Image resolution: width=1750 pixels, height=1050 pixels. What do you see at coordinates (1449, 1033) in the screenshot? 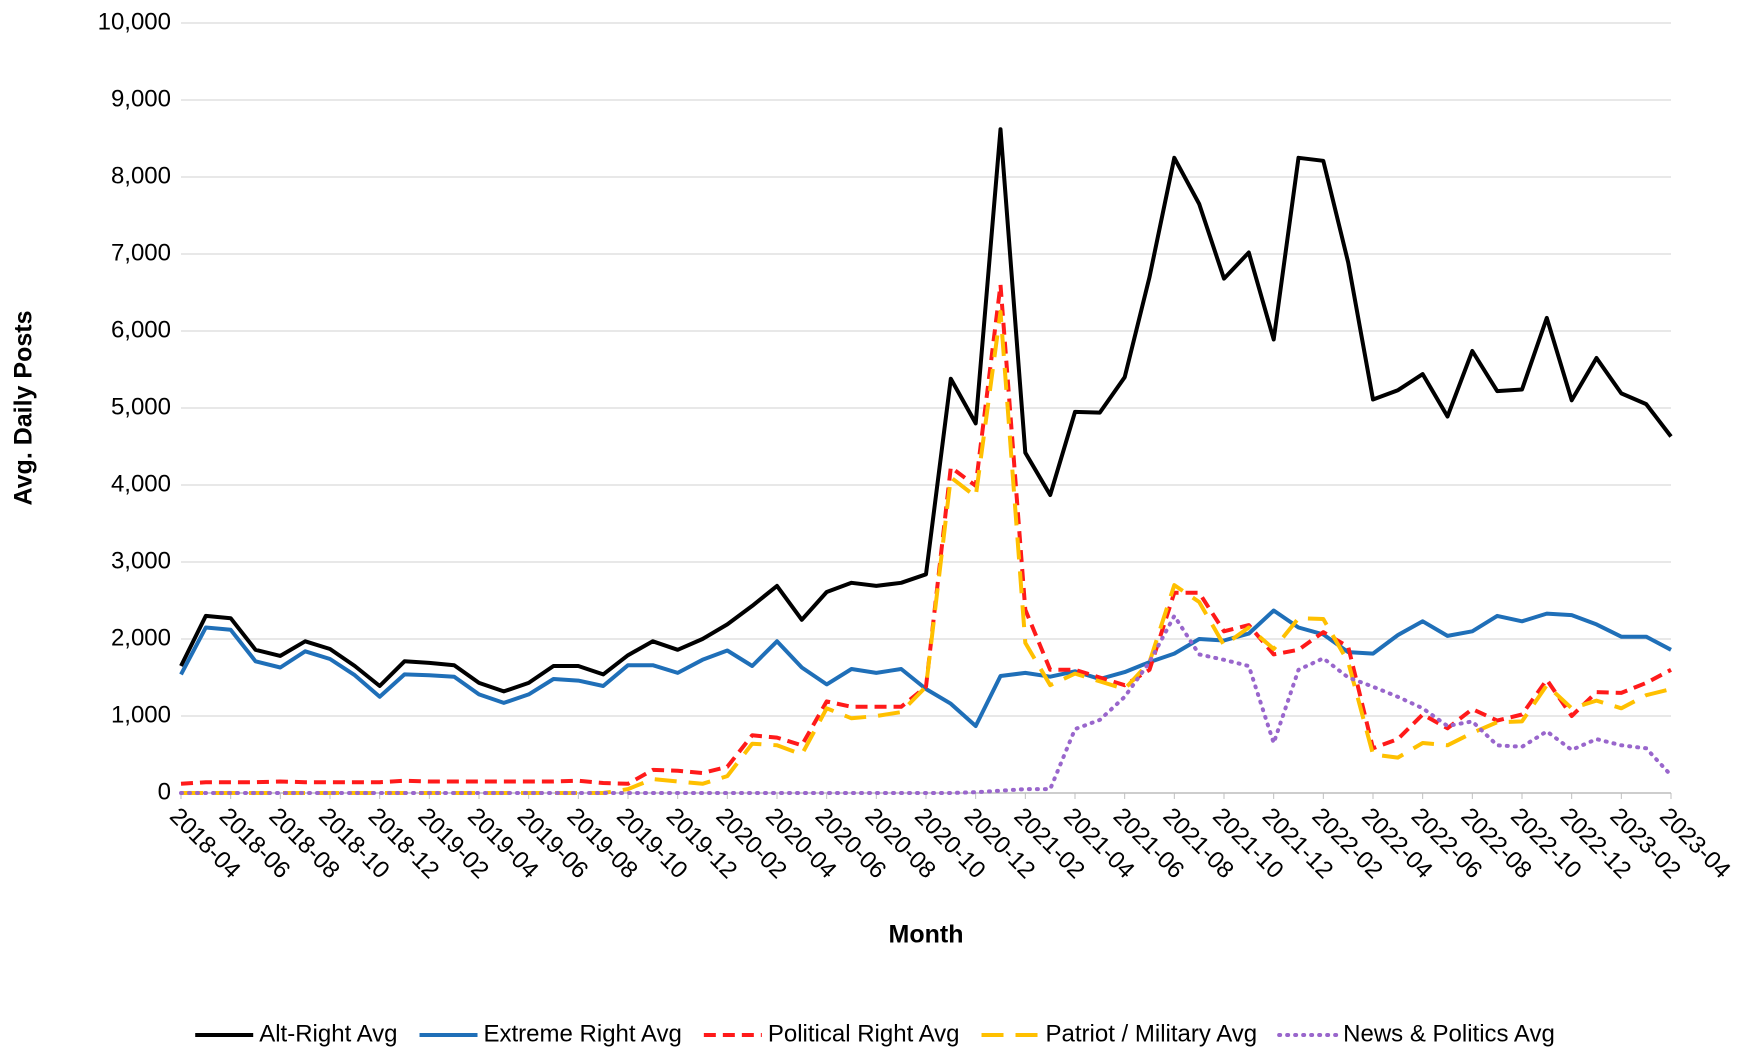
I see `legend-label: News & Politics Avg` at bounding box center [1449, 1033].